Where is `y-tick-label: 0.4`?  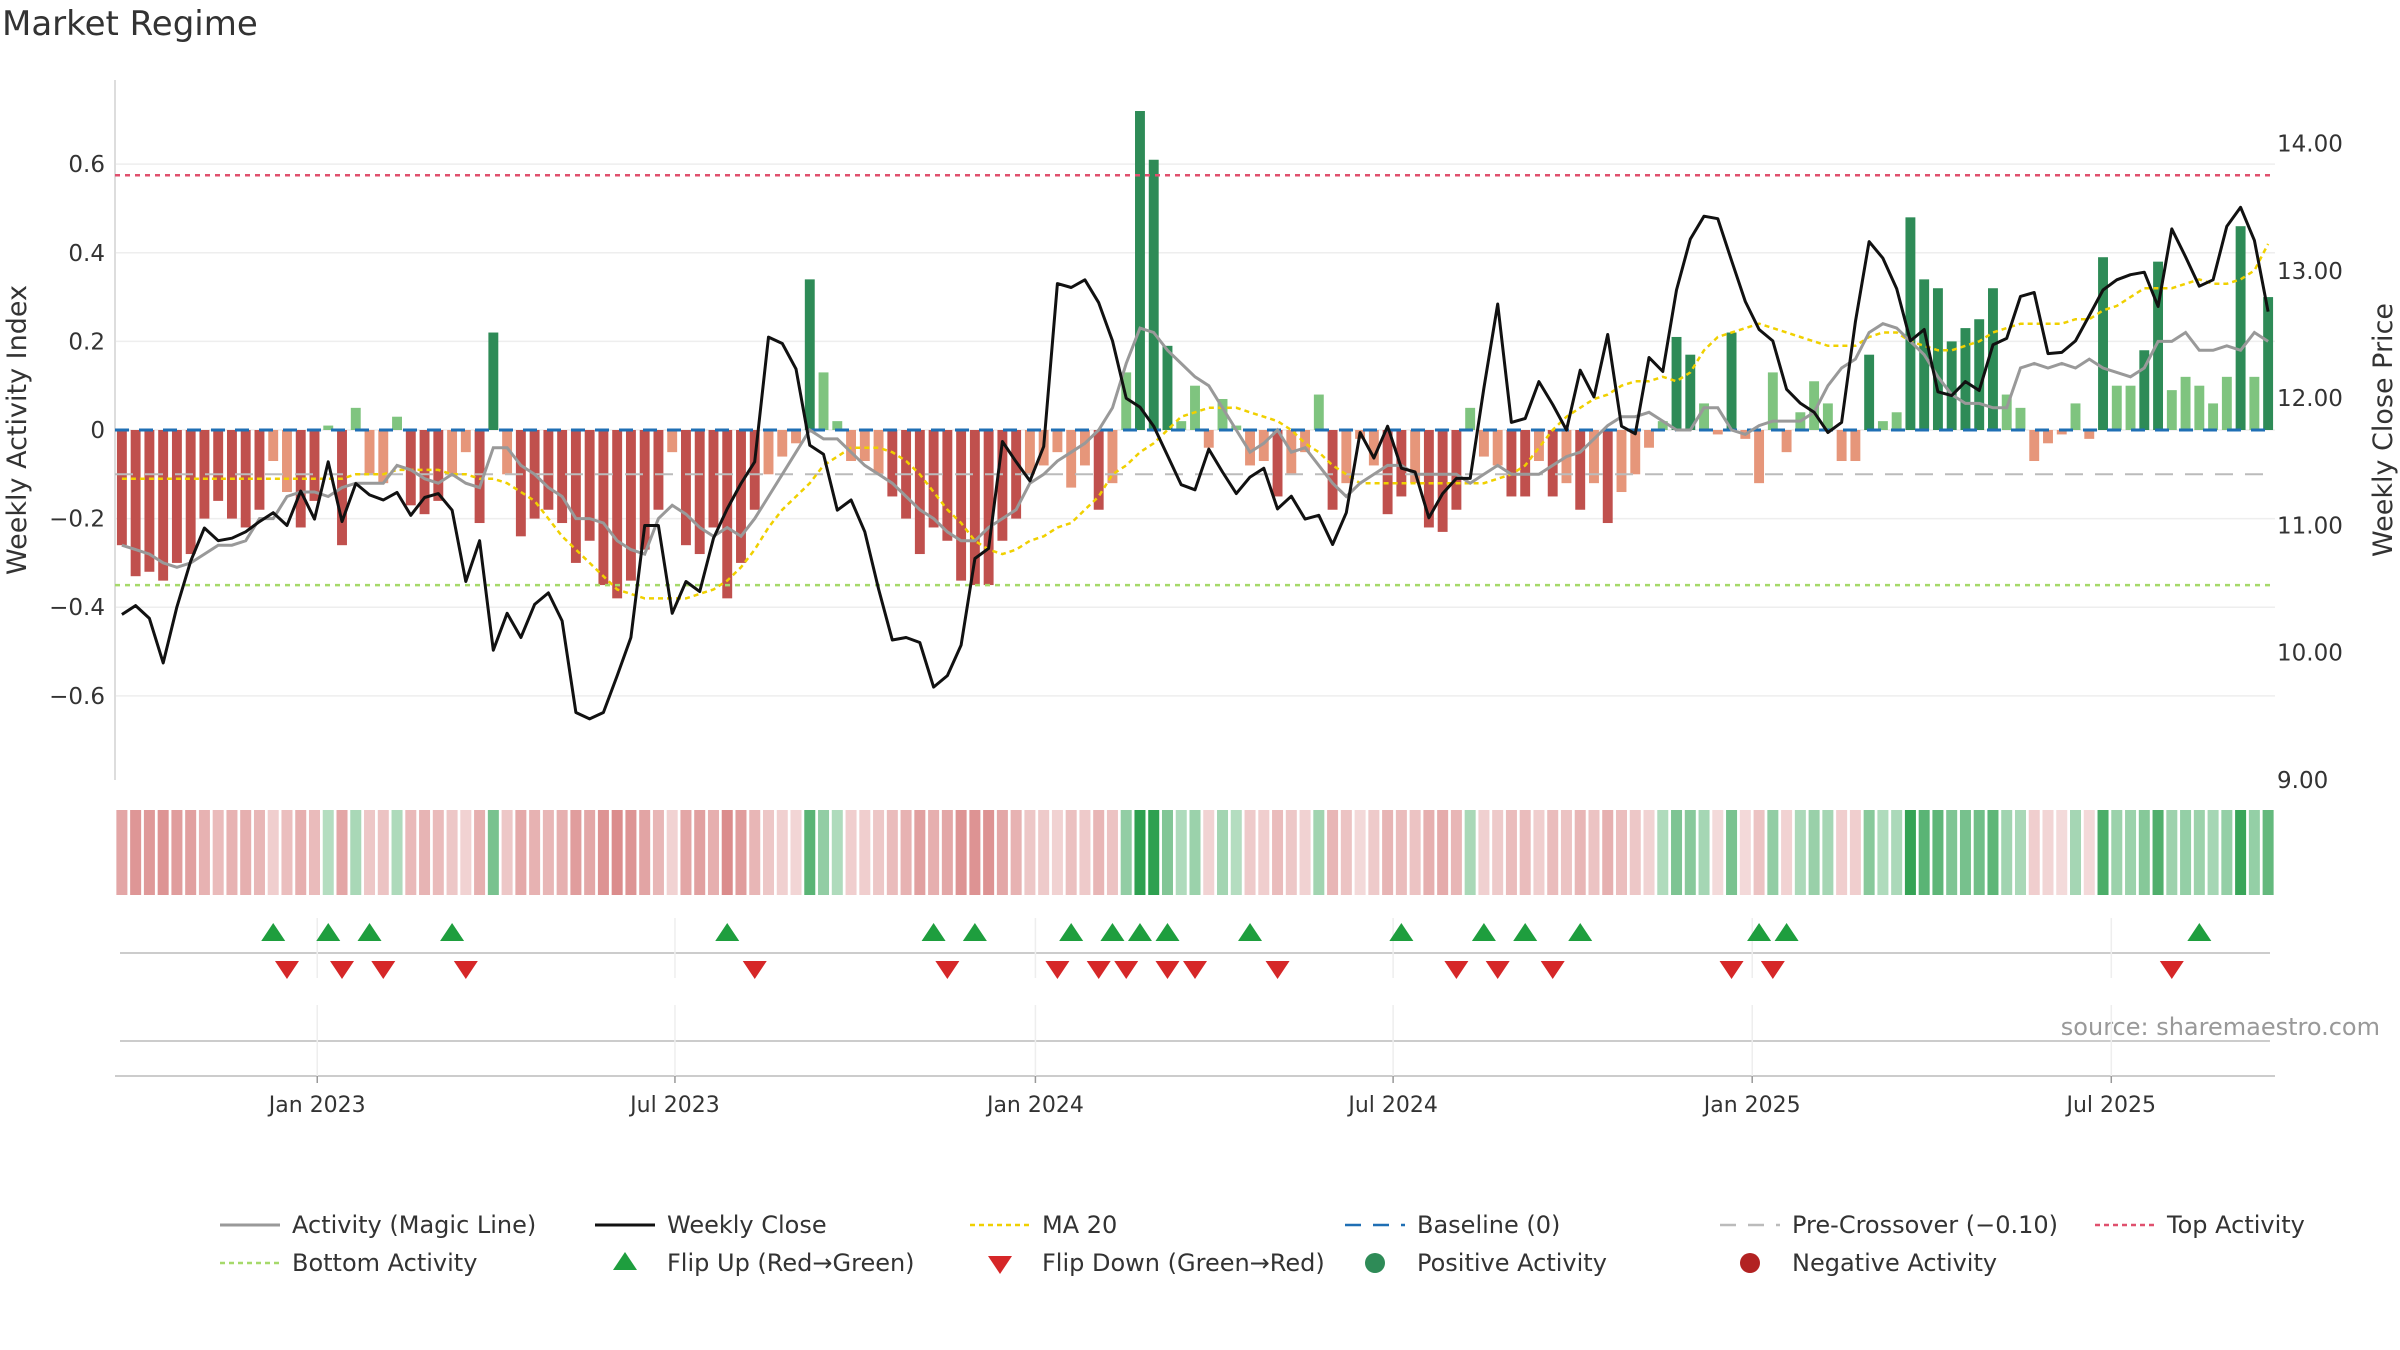 y-tick-label: 0.4 is located at coordinates (86, 254).